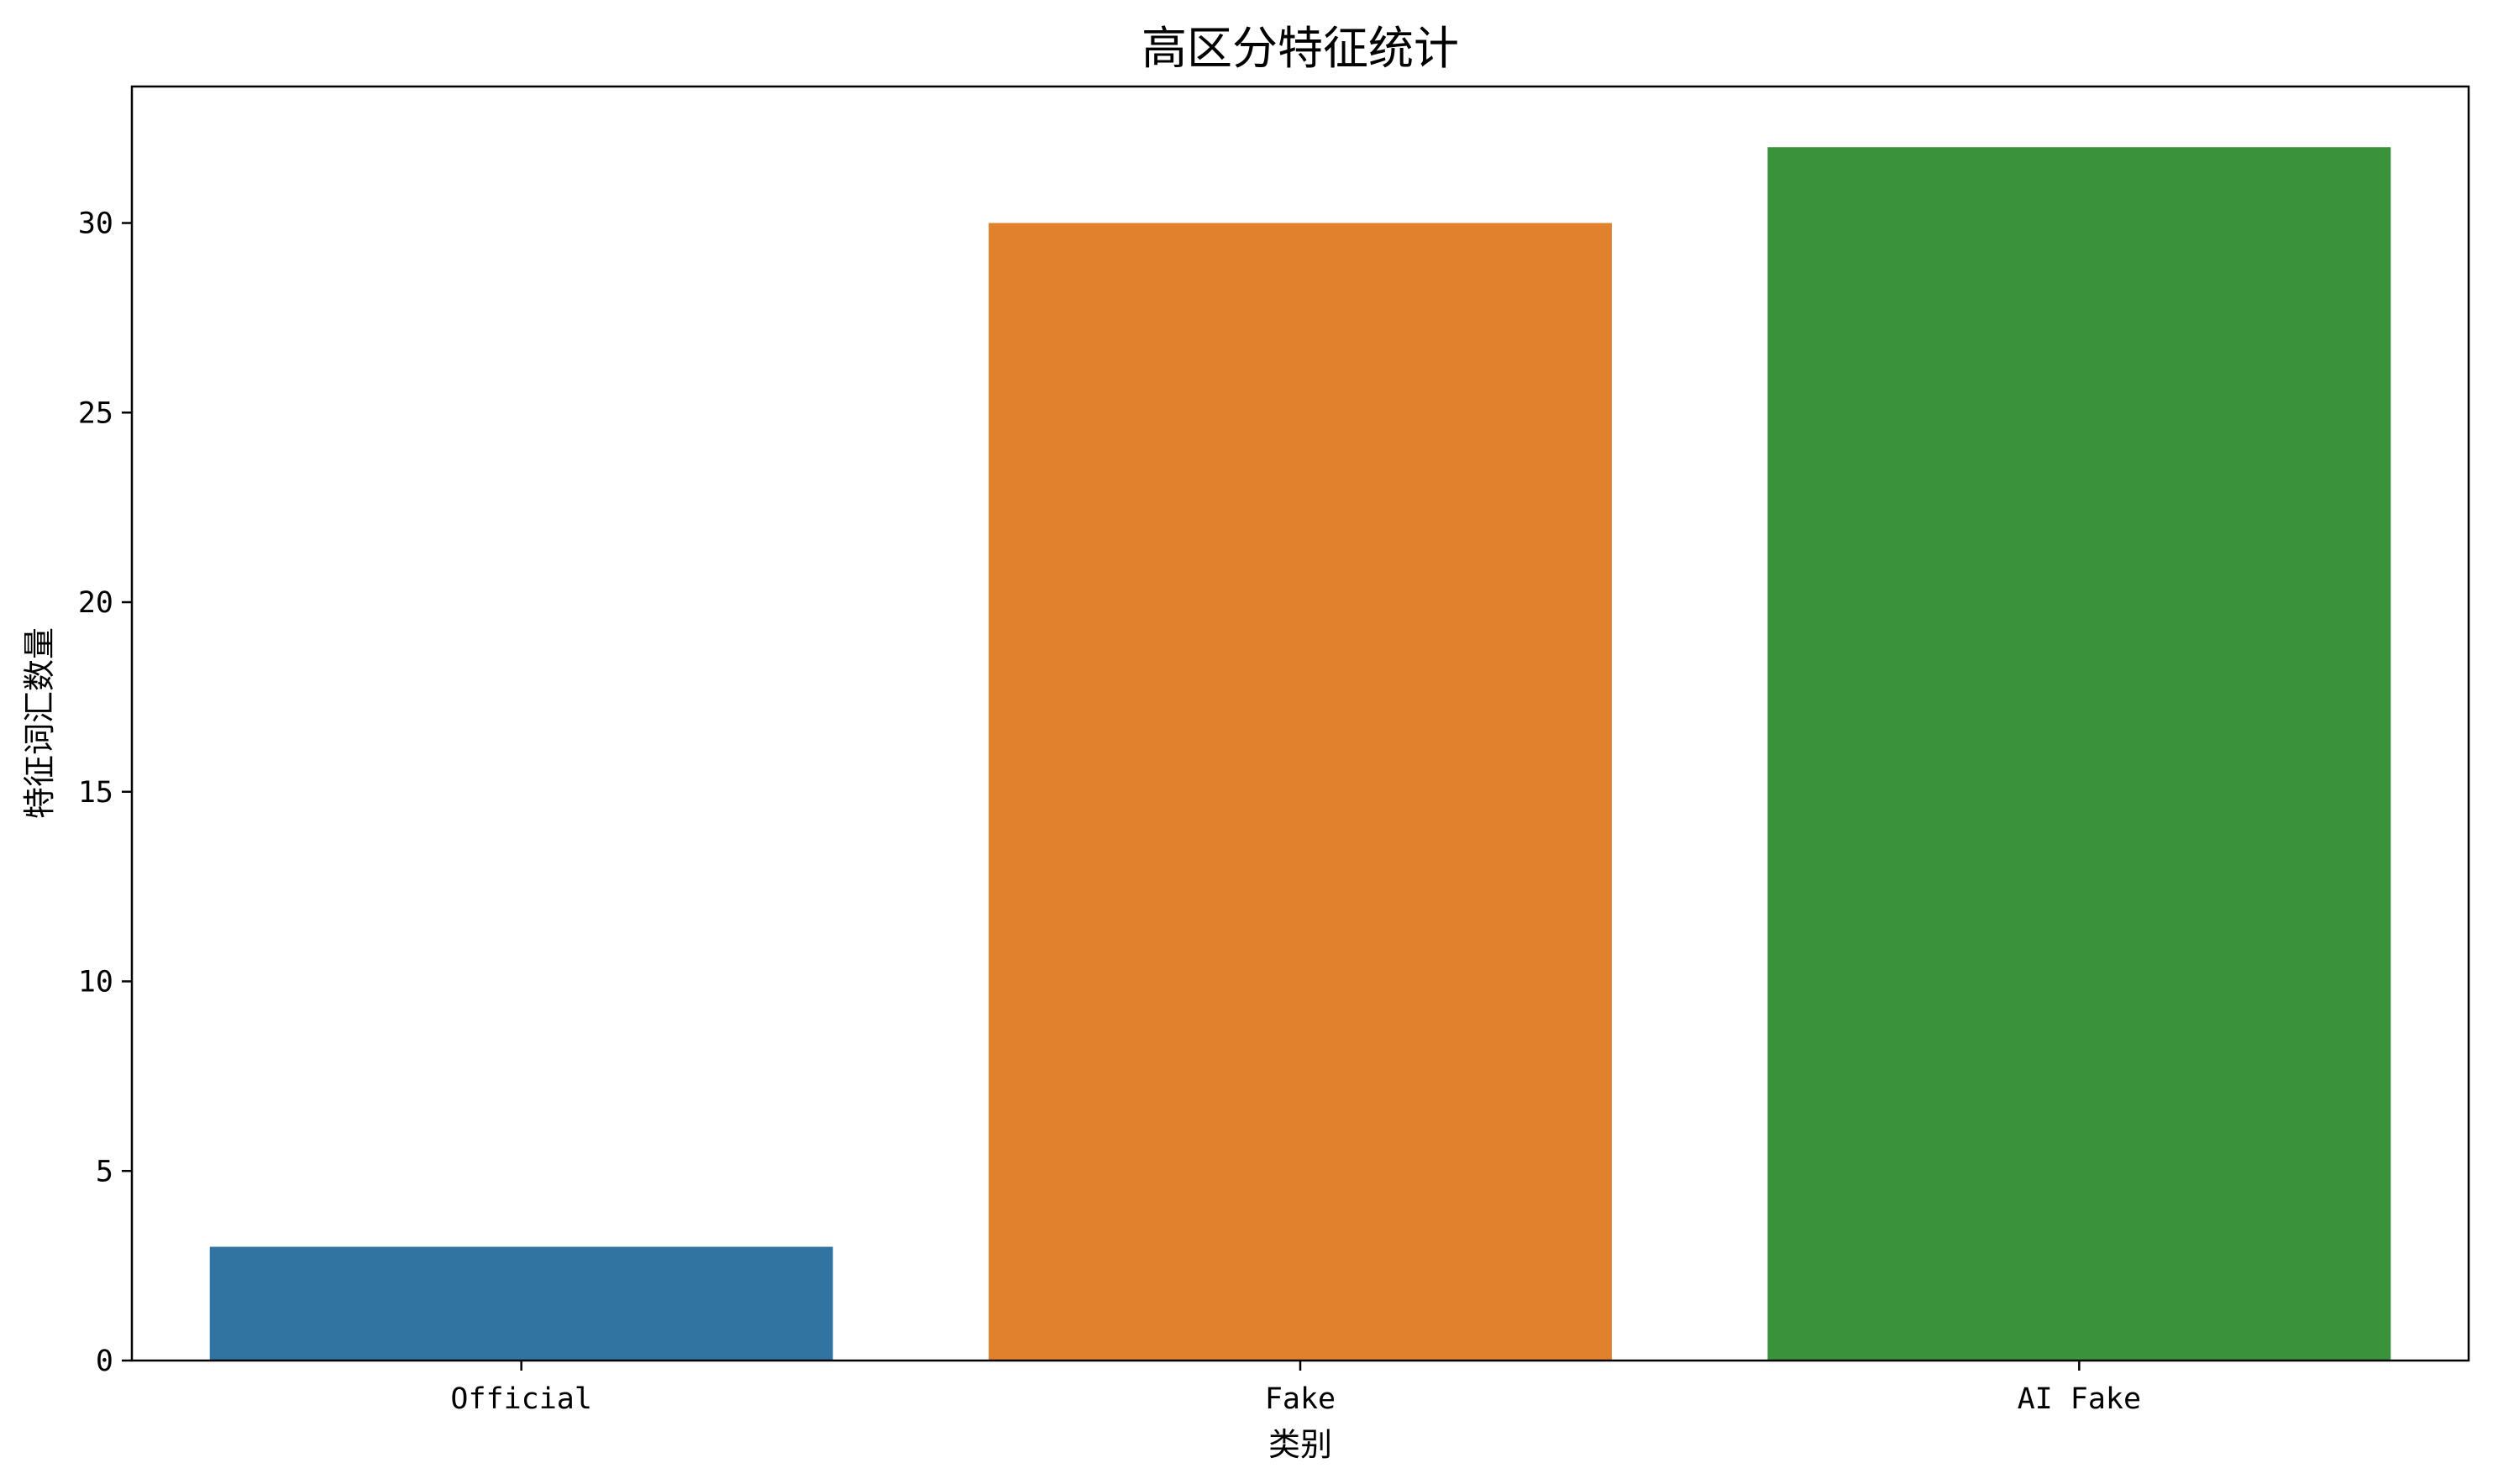  I want to click on x-tick-label: Official, so click(521, 1399).